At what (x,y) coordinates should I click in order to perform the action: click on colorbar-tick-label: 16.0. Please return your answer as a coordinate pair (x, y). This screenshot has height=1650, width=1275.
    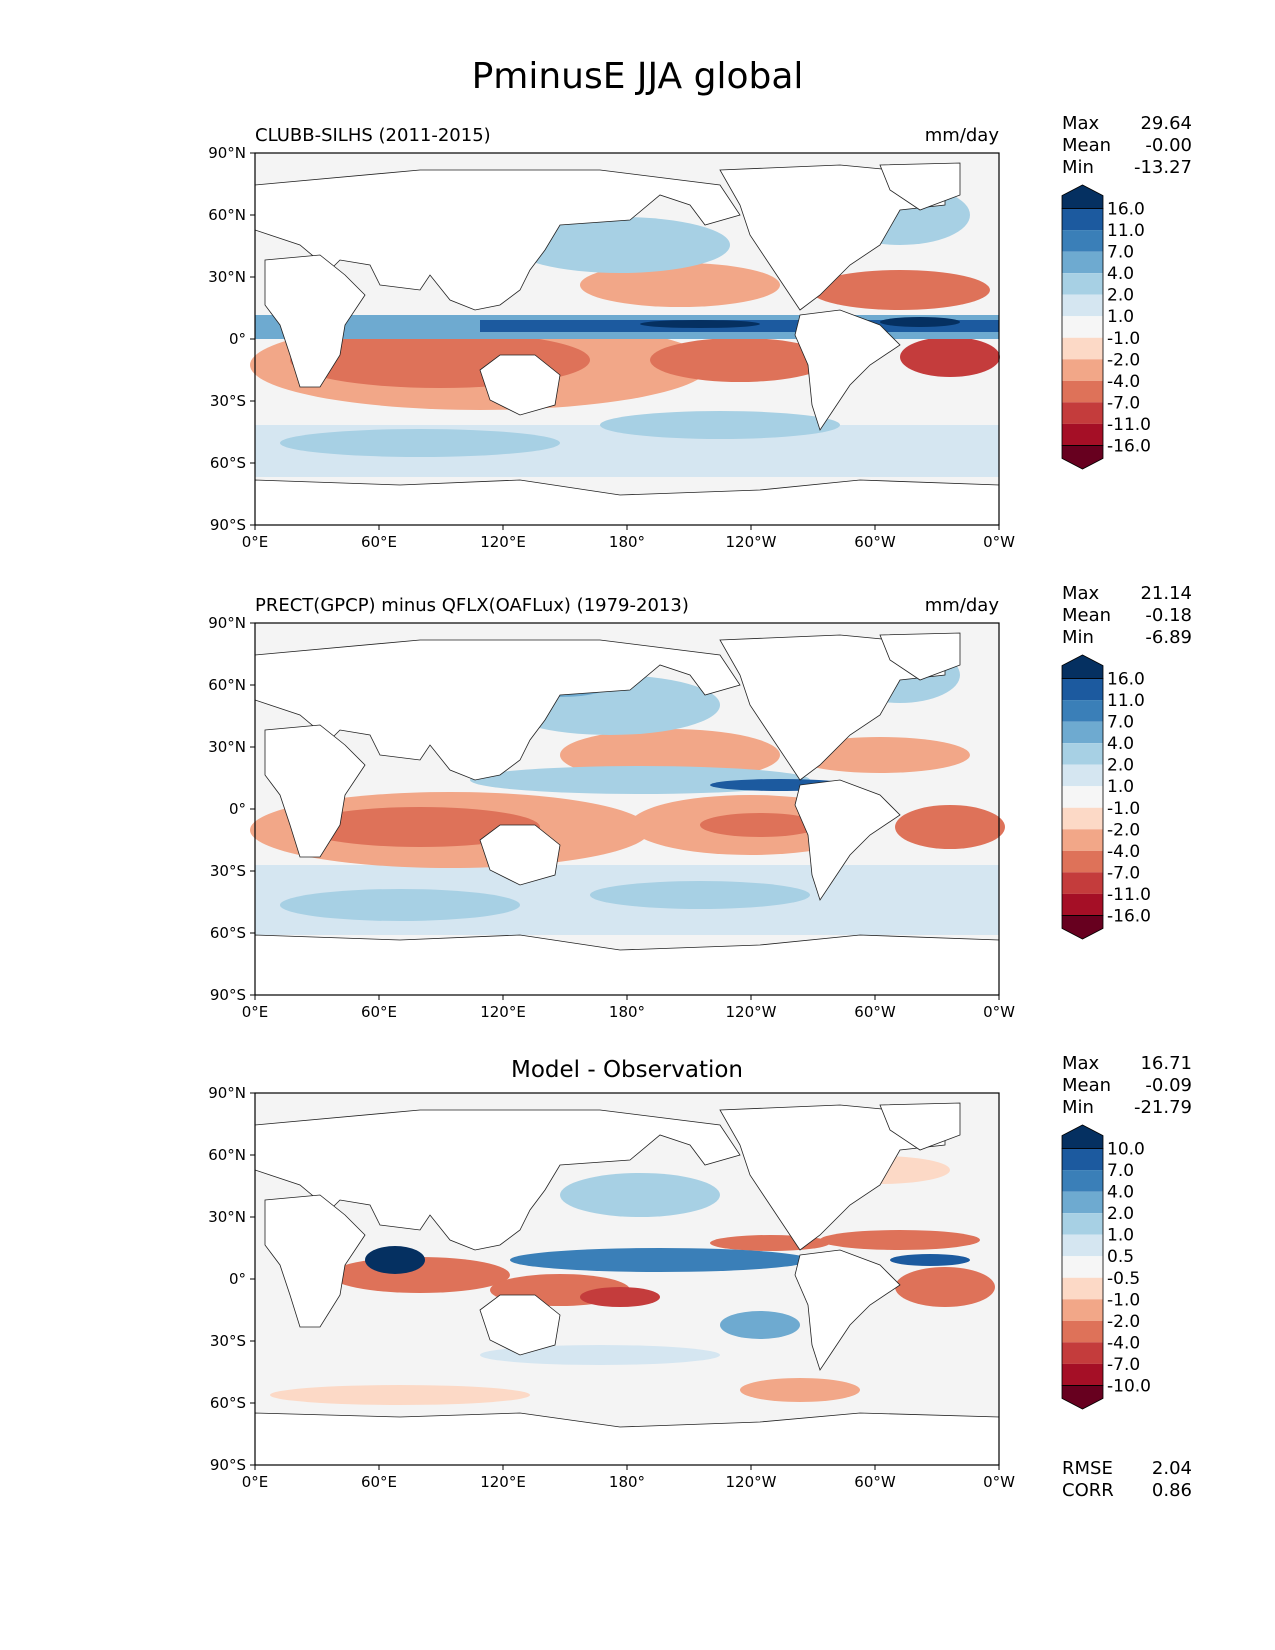
    Looking at the image, I should click on (1126, 210).